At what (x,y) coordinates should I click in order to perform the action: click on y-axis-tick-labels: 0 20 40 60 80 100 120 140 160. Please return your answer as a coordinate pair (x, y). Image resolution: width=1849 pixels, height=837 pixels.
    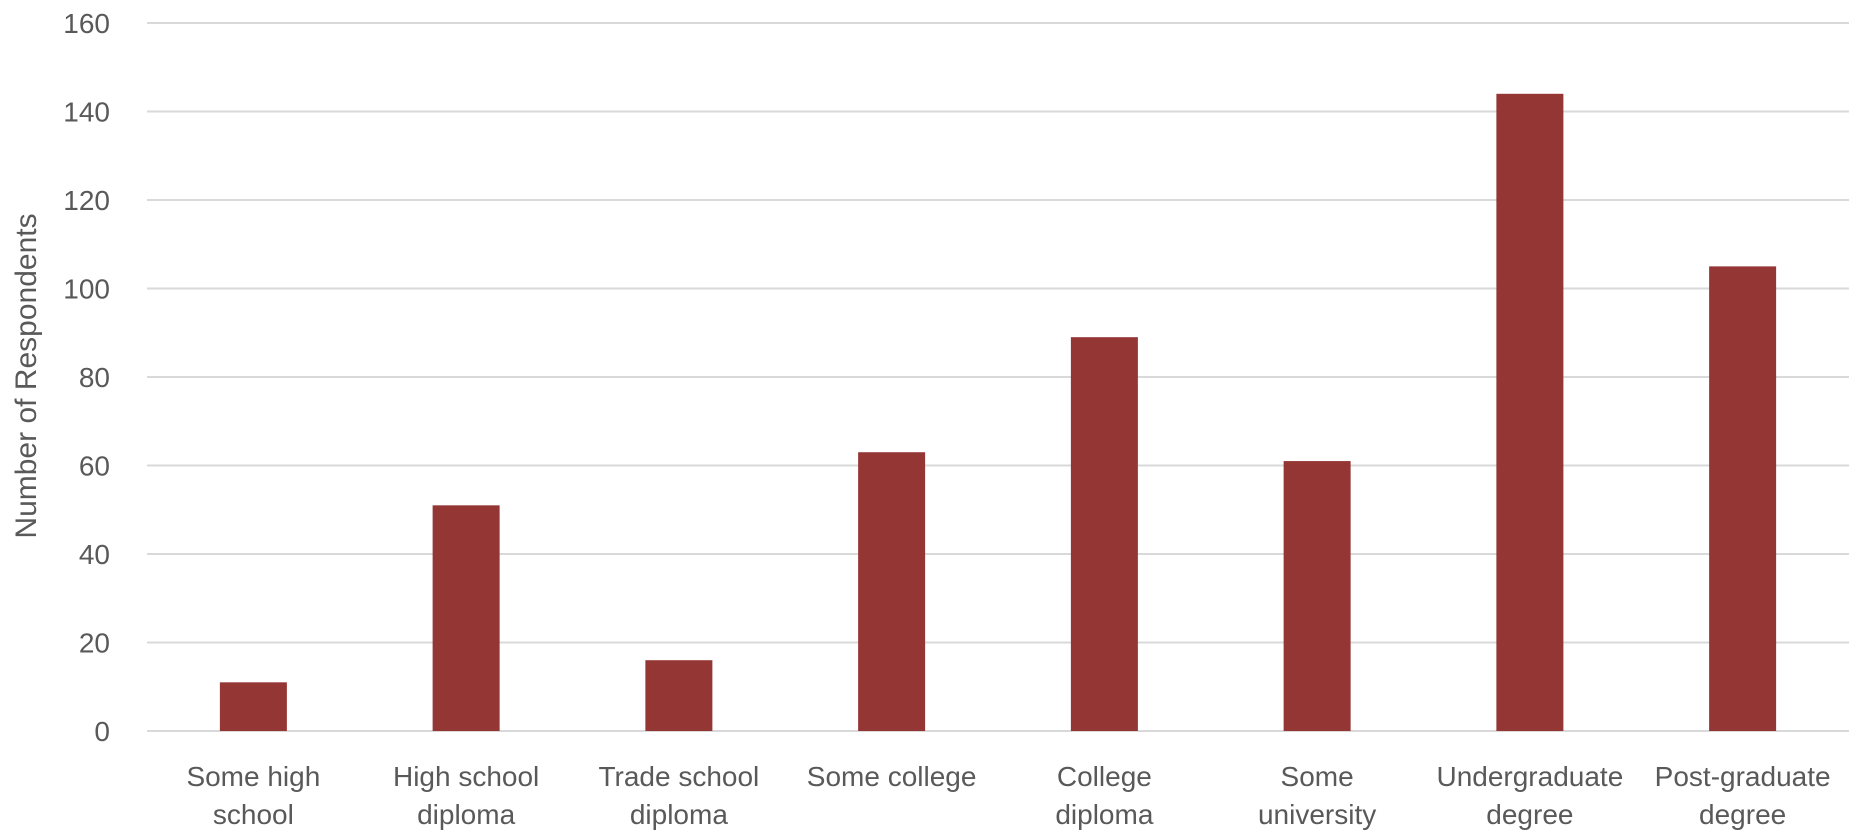
    Looking at the image, I should click on (86, 377).